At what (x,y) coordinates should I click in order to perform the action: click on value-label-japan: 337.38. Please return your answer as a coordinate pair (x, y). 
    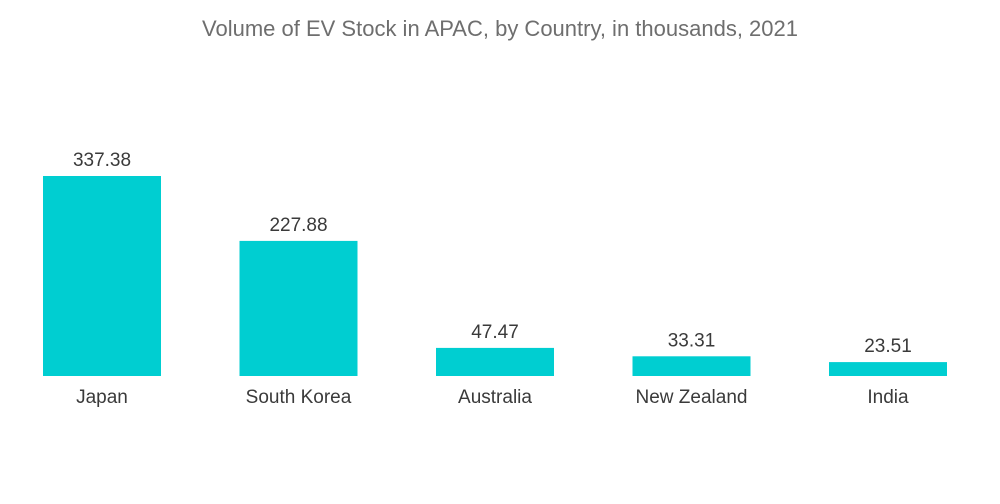
    Looking at the image, I should click on (102, 160).